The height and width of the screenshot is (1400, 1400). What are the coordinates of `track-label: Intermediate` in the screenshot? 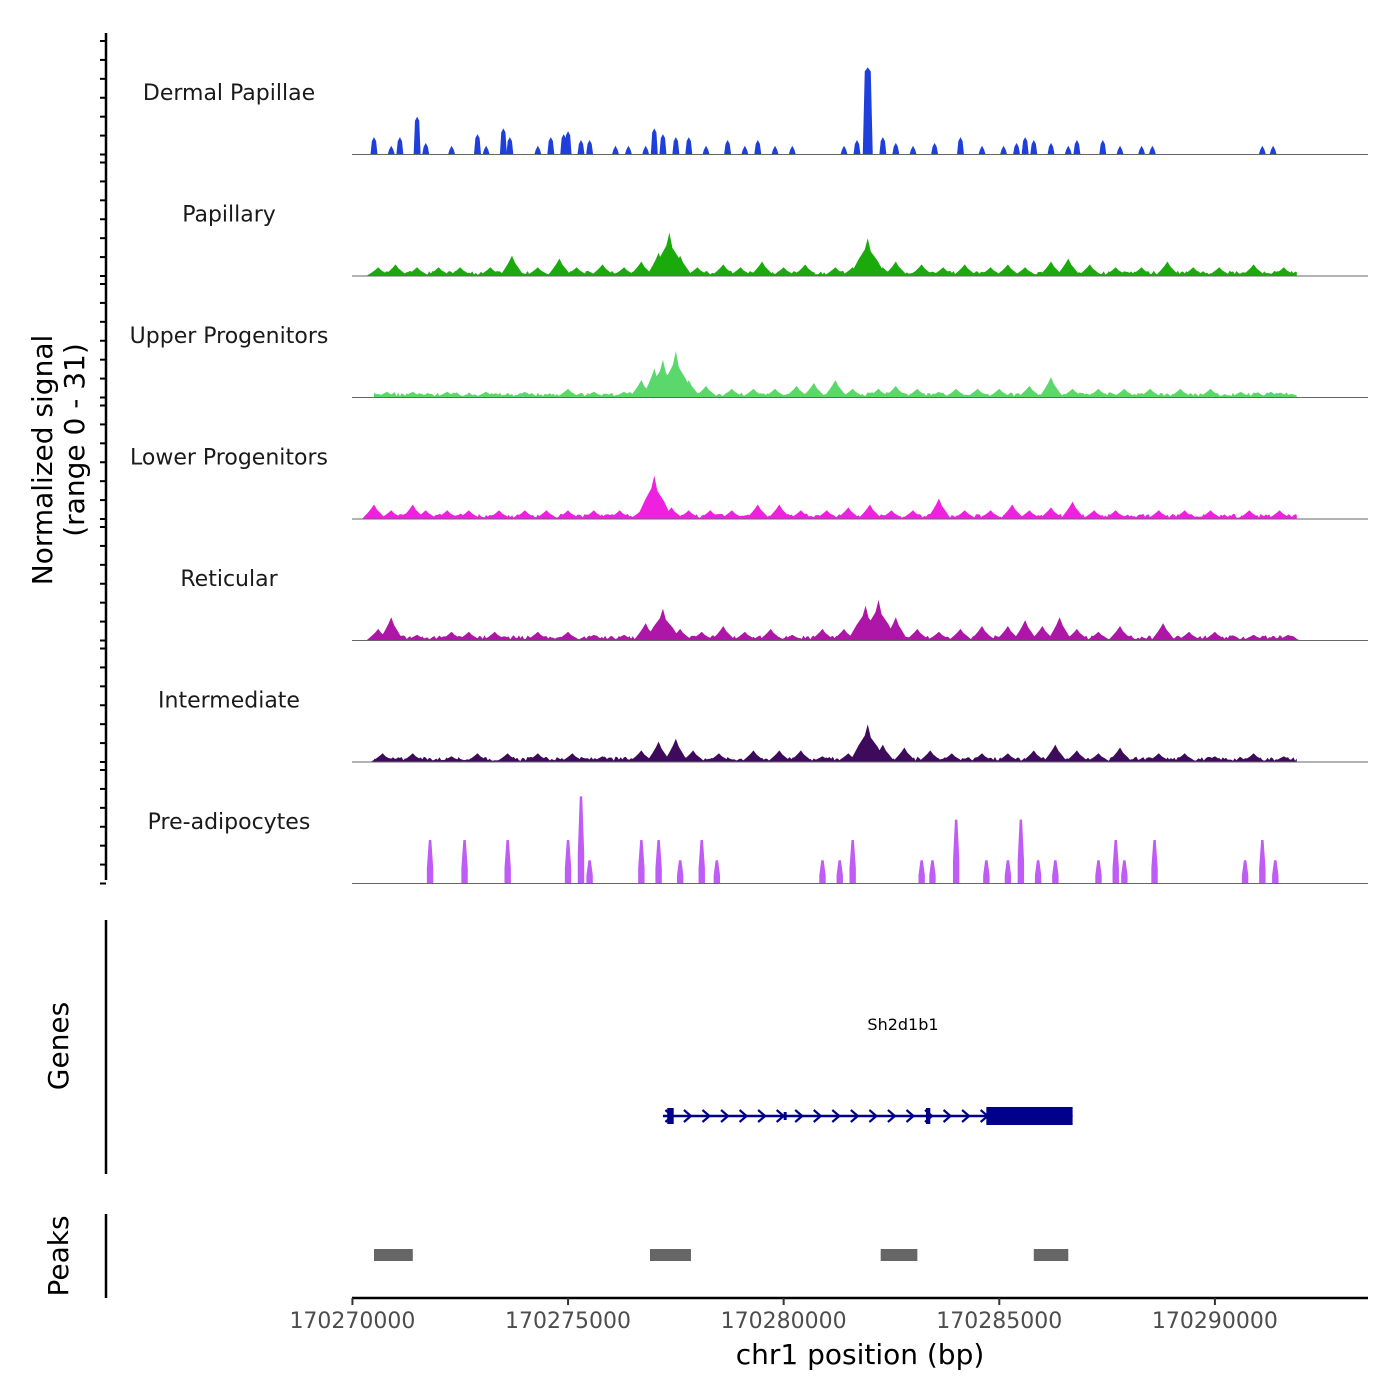 It's located at (229, 701).